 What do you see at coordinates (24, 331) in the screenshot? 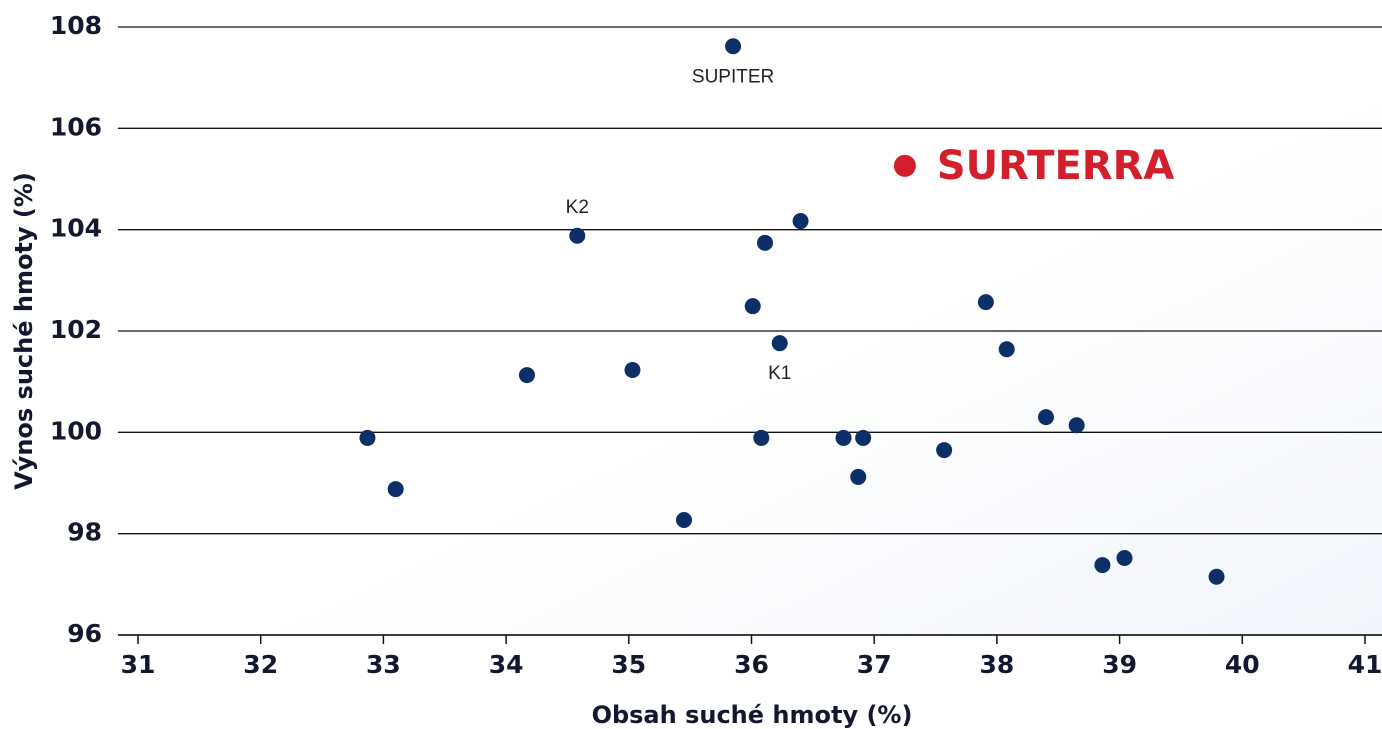
I see `y-axis-title: Výnos suché hmoty (%)` at bounding box center [24, 331].